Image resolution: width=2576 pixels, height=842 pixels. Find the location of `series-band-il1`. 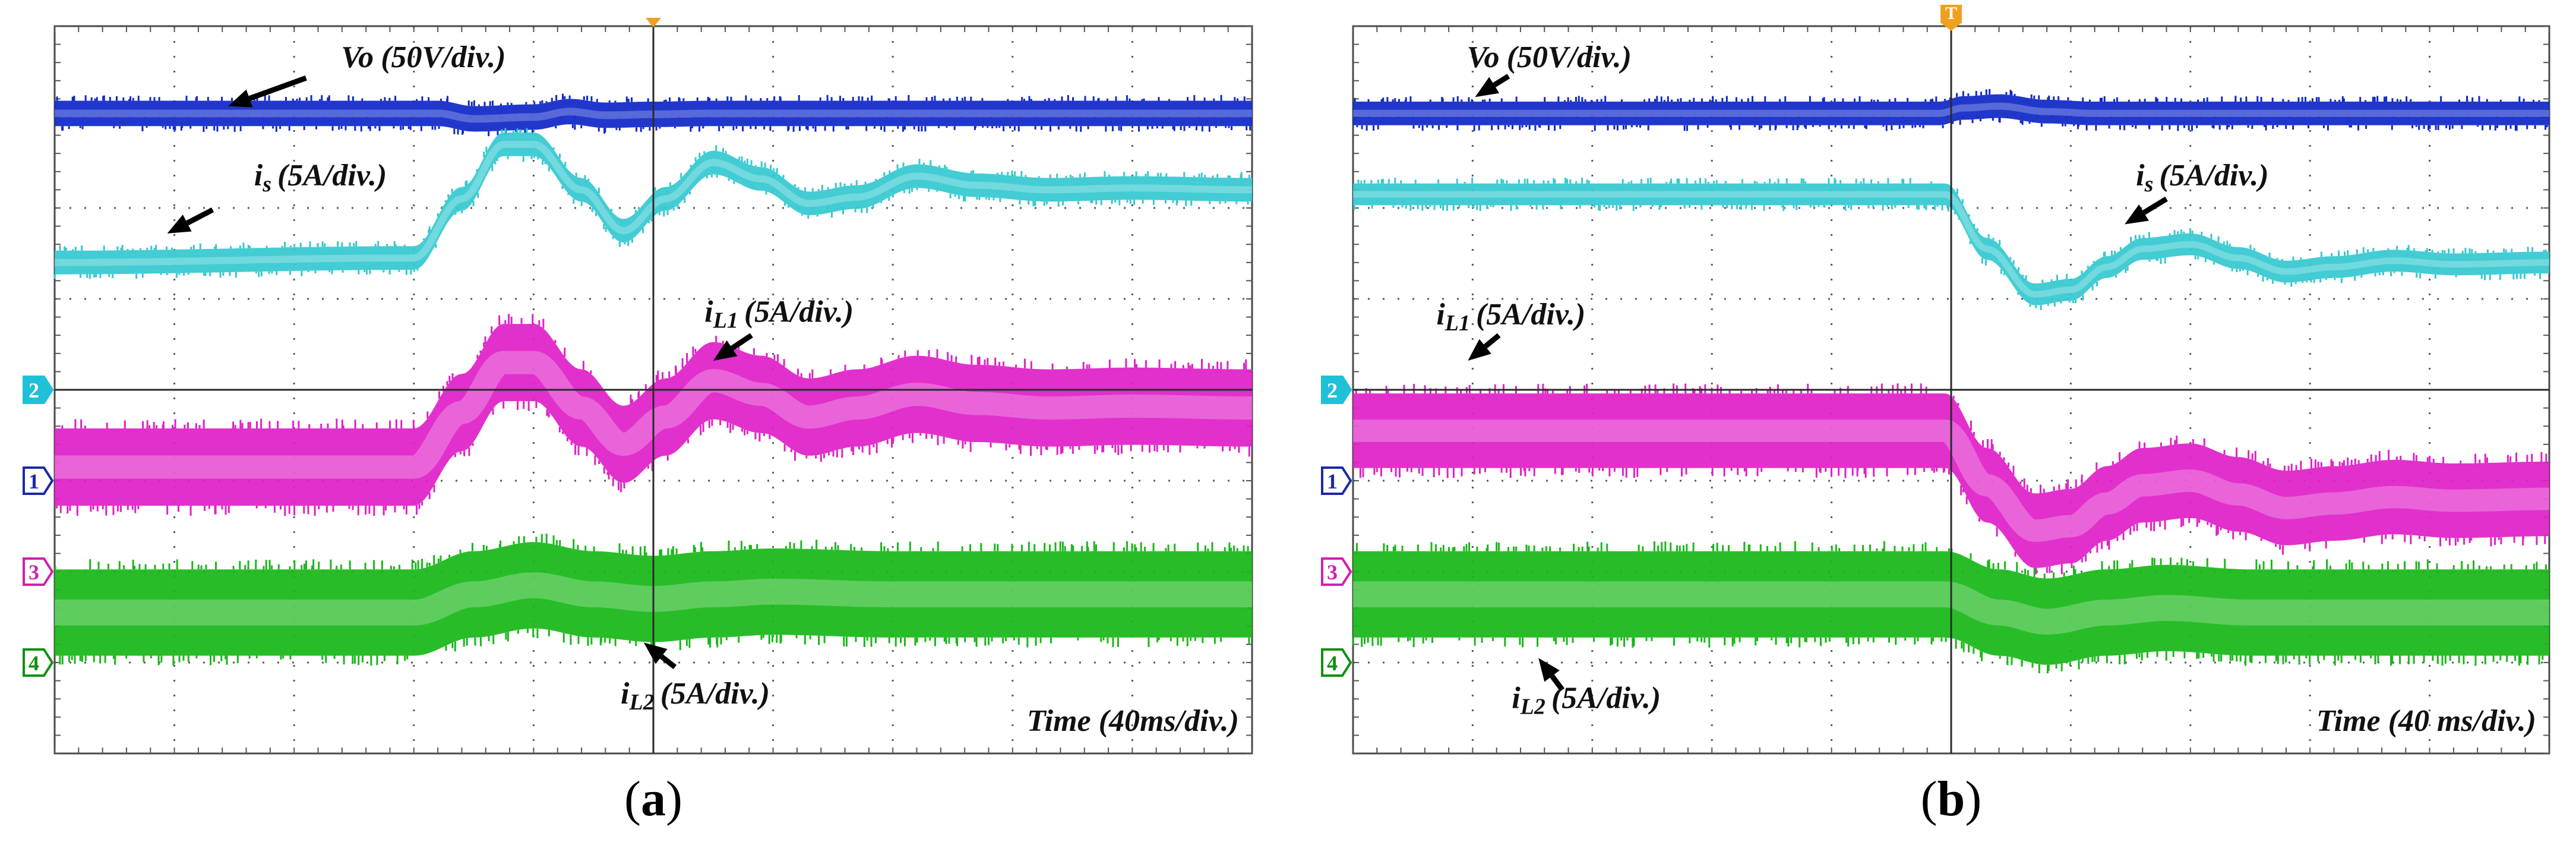

series-band-il1 is located at coordinates (1951, 480).